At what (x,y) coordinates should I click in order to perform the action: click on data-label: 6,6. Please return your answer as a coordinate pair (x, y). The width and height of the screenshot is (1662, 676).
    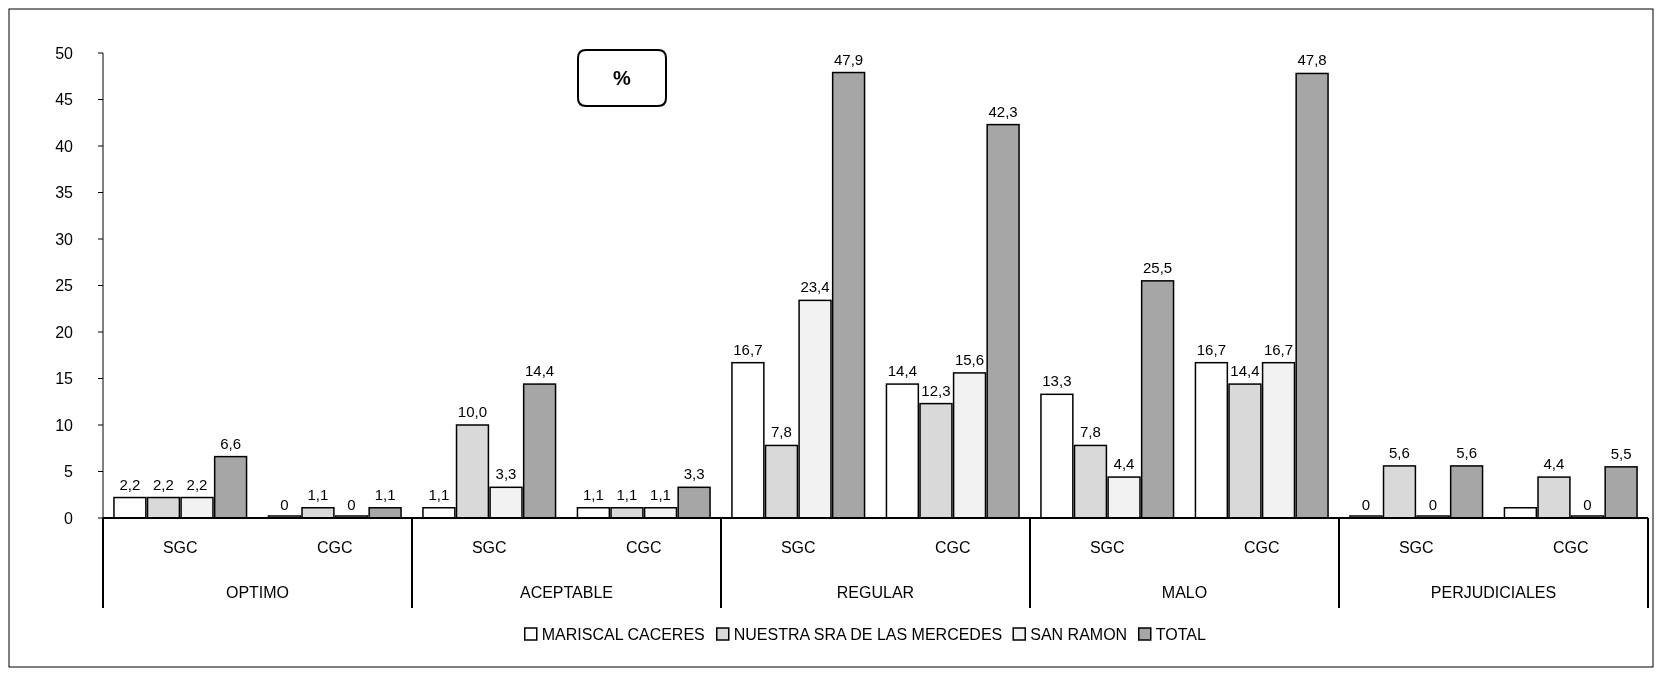
    Looking at the image, I should click on (231, 443).